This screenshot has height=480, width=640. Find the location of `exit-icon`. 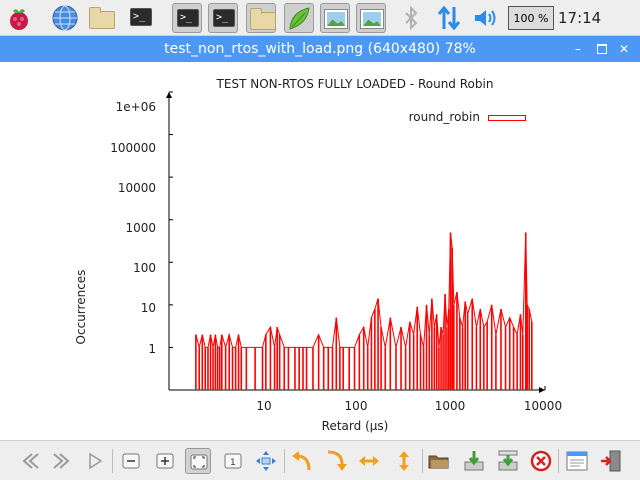

exit-icon is located at coordinates (611, 461).